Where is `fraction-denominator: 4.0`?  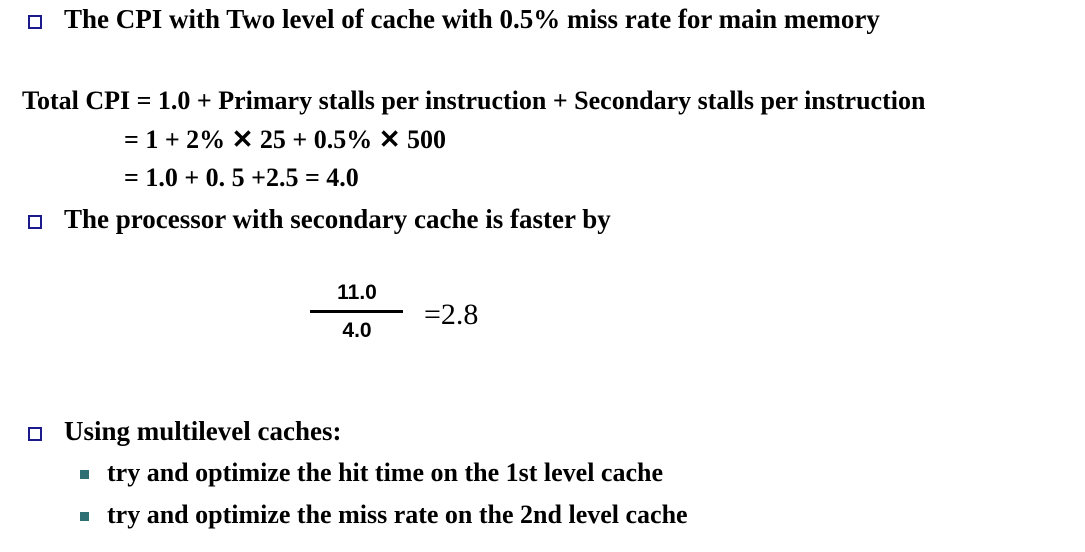
fraction-denominator: 4.0 is located at coordinates (357, 330).